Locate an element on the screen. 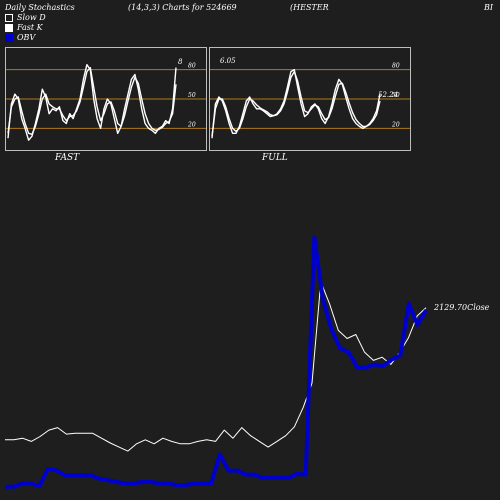  legend-obv: OBV is located at coordinates (20, 37).